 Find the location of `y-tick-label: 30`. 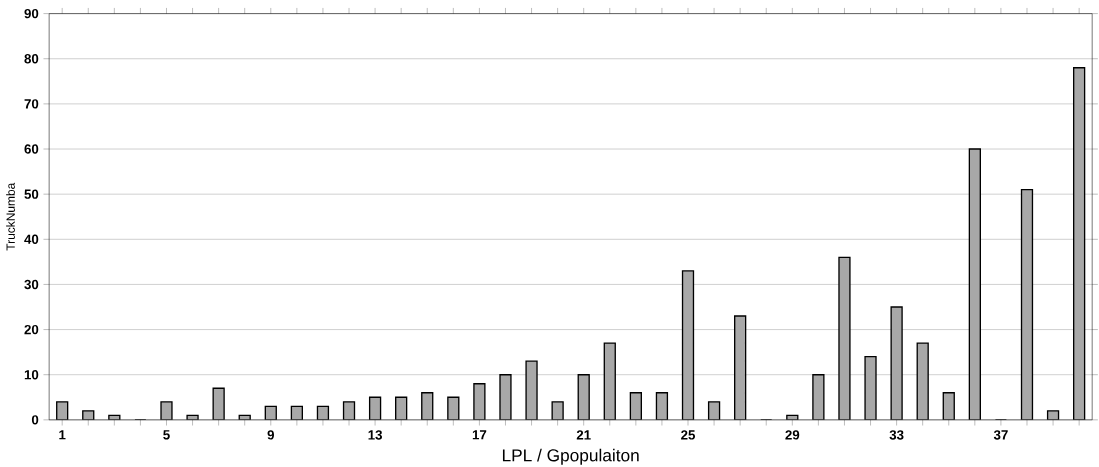

y-tick-label: 30 is located at coordinates (31, 284).